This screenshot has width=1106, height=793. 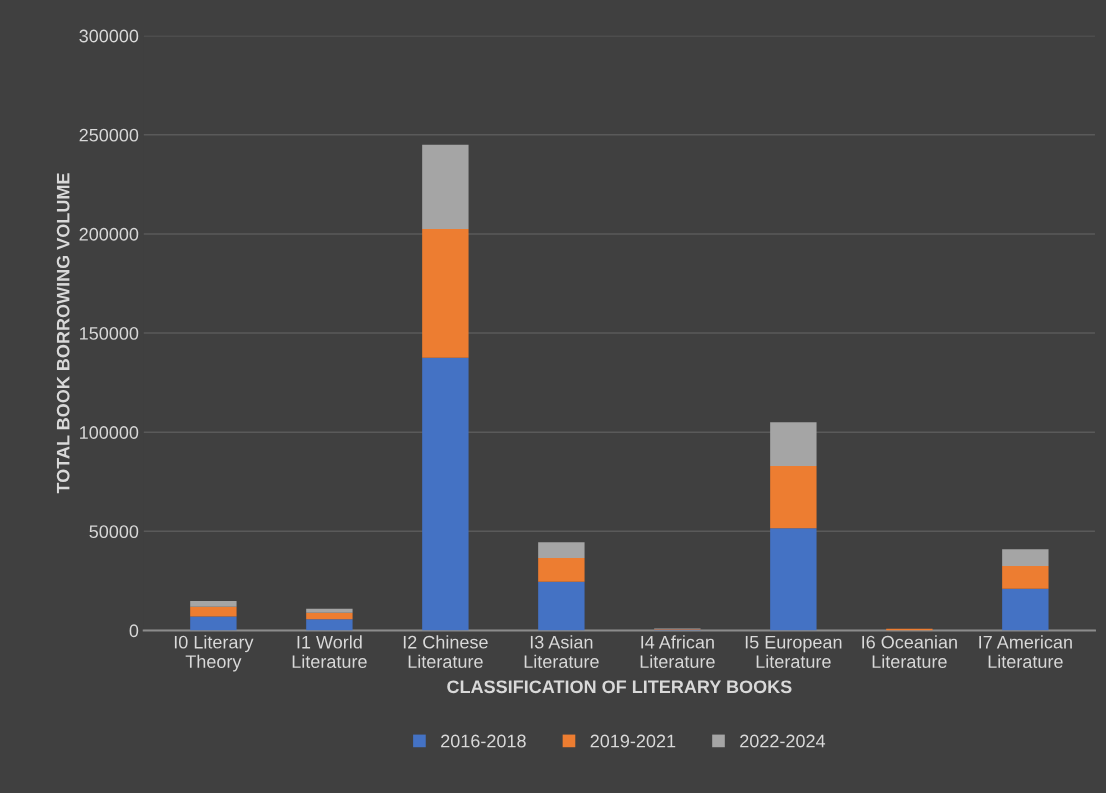 I want to click on legend-label: 2022-2024, so click(x=783, y=741).